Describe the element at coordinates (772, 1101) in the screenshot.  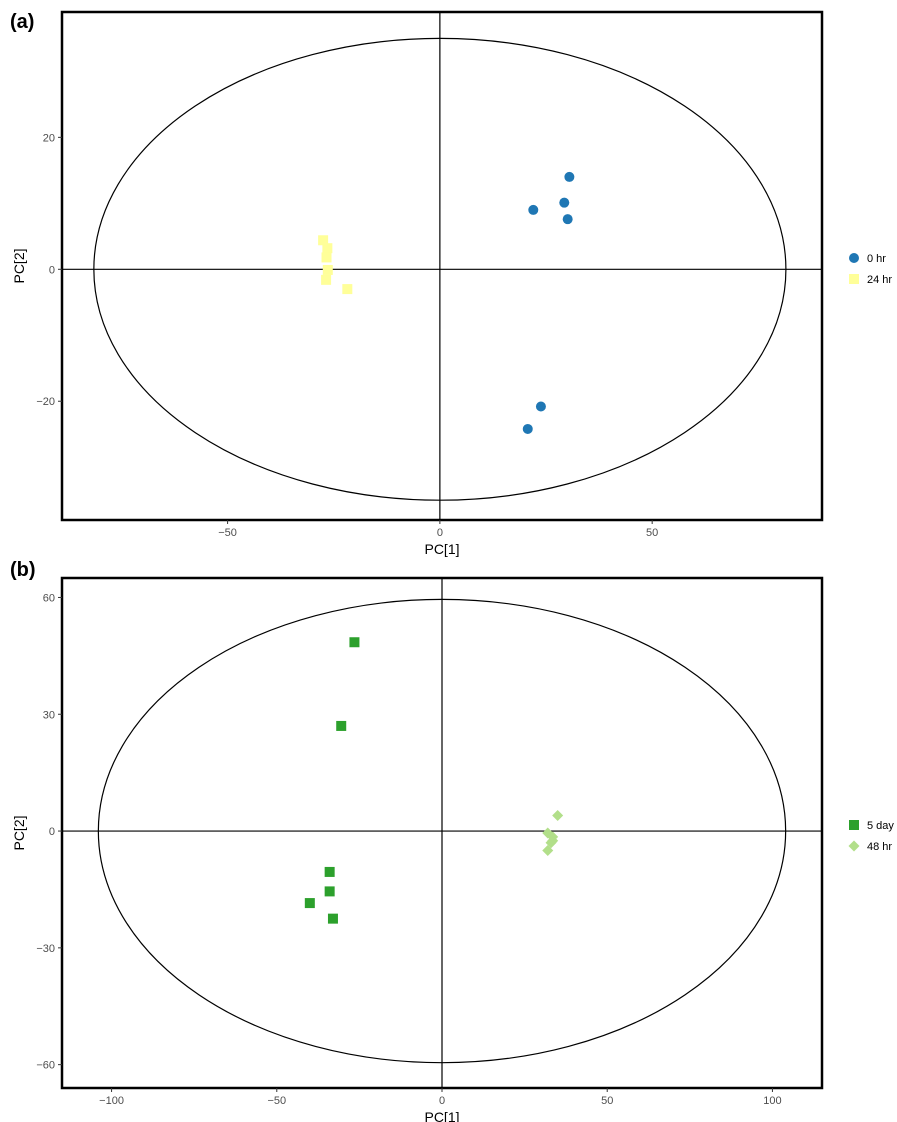
I see `x-tick-label: 100` at that location.